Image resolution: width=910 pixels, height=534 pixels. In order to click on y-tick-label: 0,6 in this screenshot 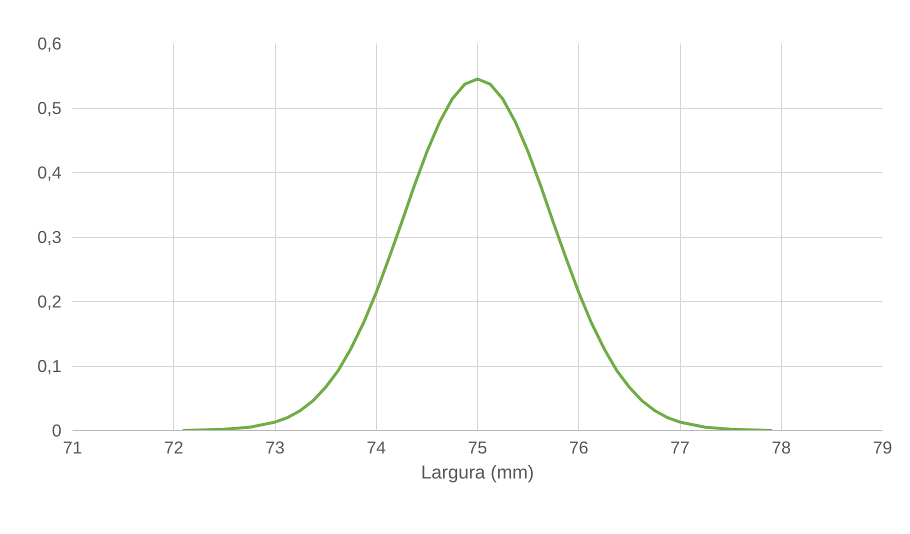, I will do `click(49, 44)`.